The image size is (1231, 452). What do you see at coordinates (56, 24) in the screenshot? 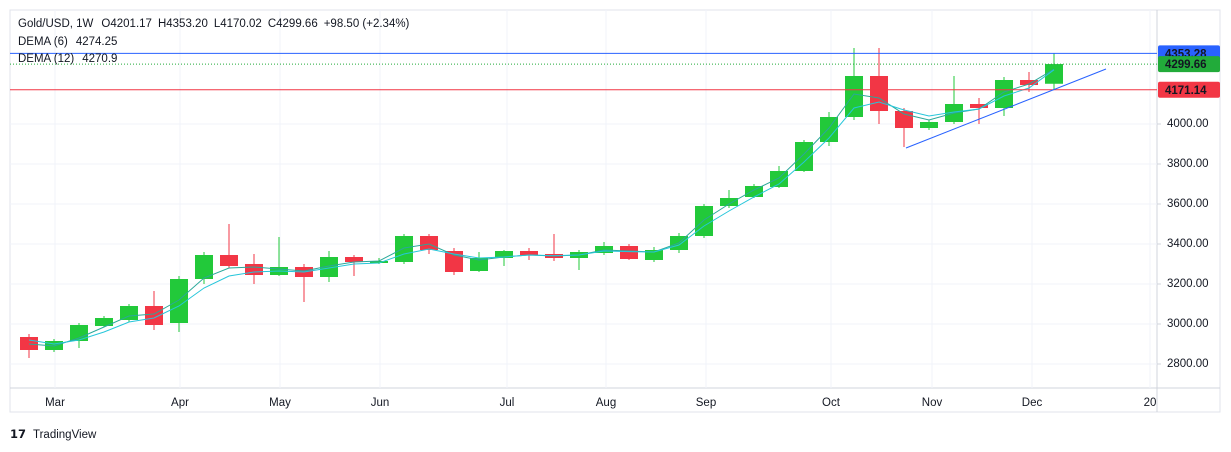
I see `legend-title: Gold/USD, 1W` at bounding box center [56, 24].